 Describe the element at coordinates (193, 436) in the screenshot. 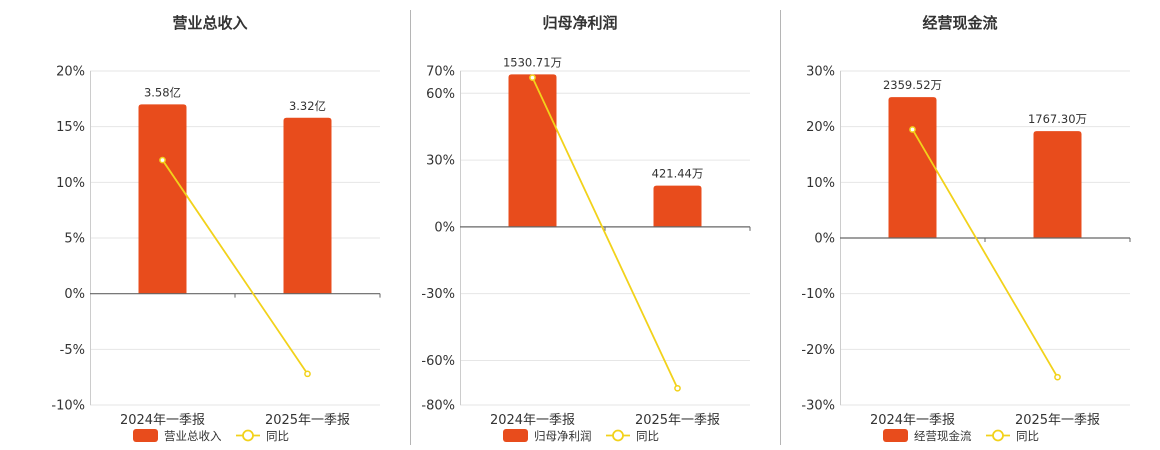

I see `legend-label-bar: 营业总收入` at that location.